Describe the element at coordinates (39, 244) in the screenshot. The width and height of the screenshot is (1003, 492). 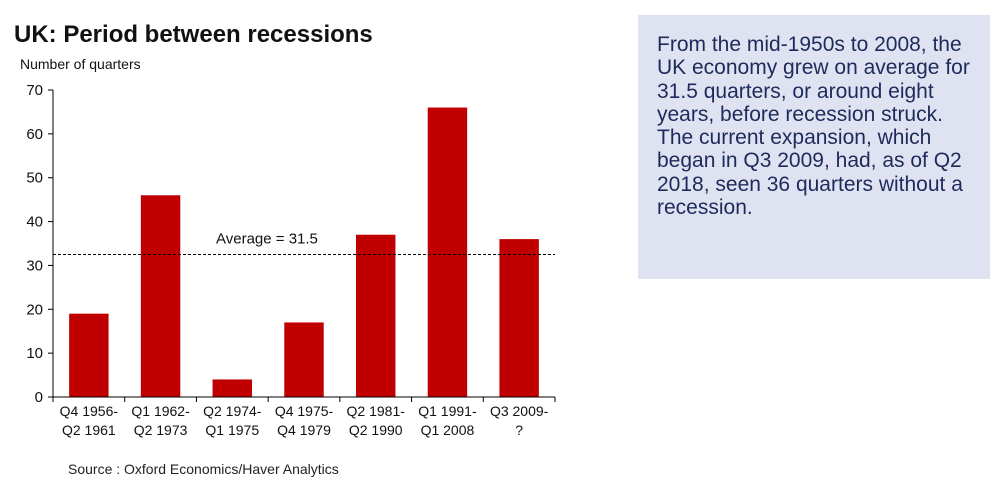
I see `y-axis-ticks: 0 10 20 30 40 50 60 70` at that location.